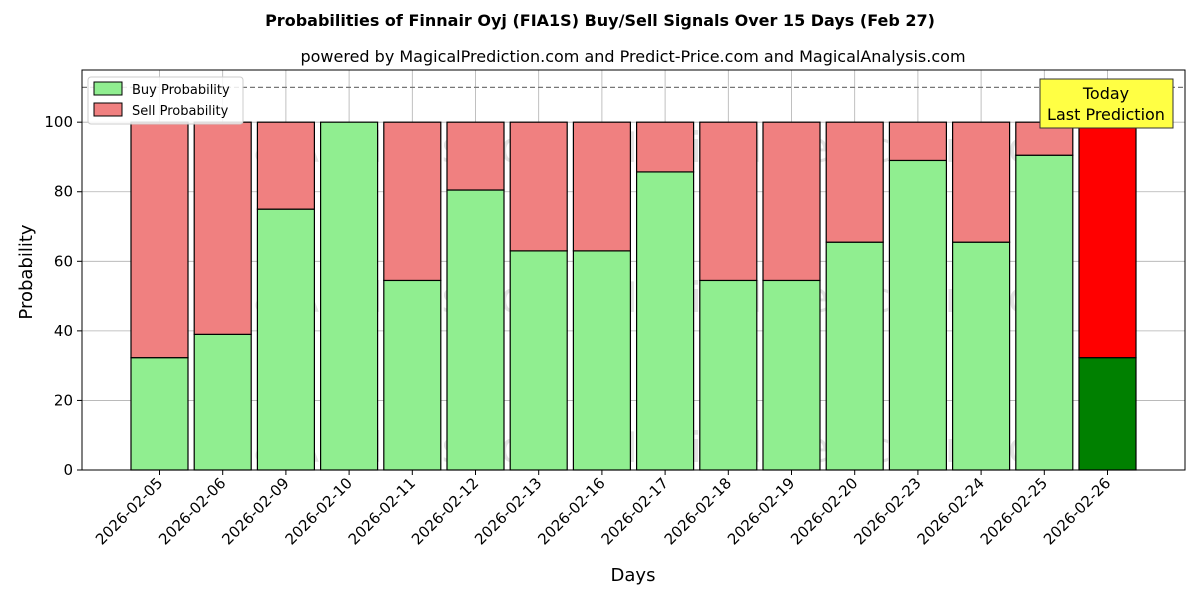 The width and height of the screenshot is (1200, 604). What do you see at coordinates (1106, 114) in the screenshot?
I see `annotation-text: Last Prediction` at bounding box center [1106, 114].